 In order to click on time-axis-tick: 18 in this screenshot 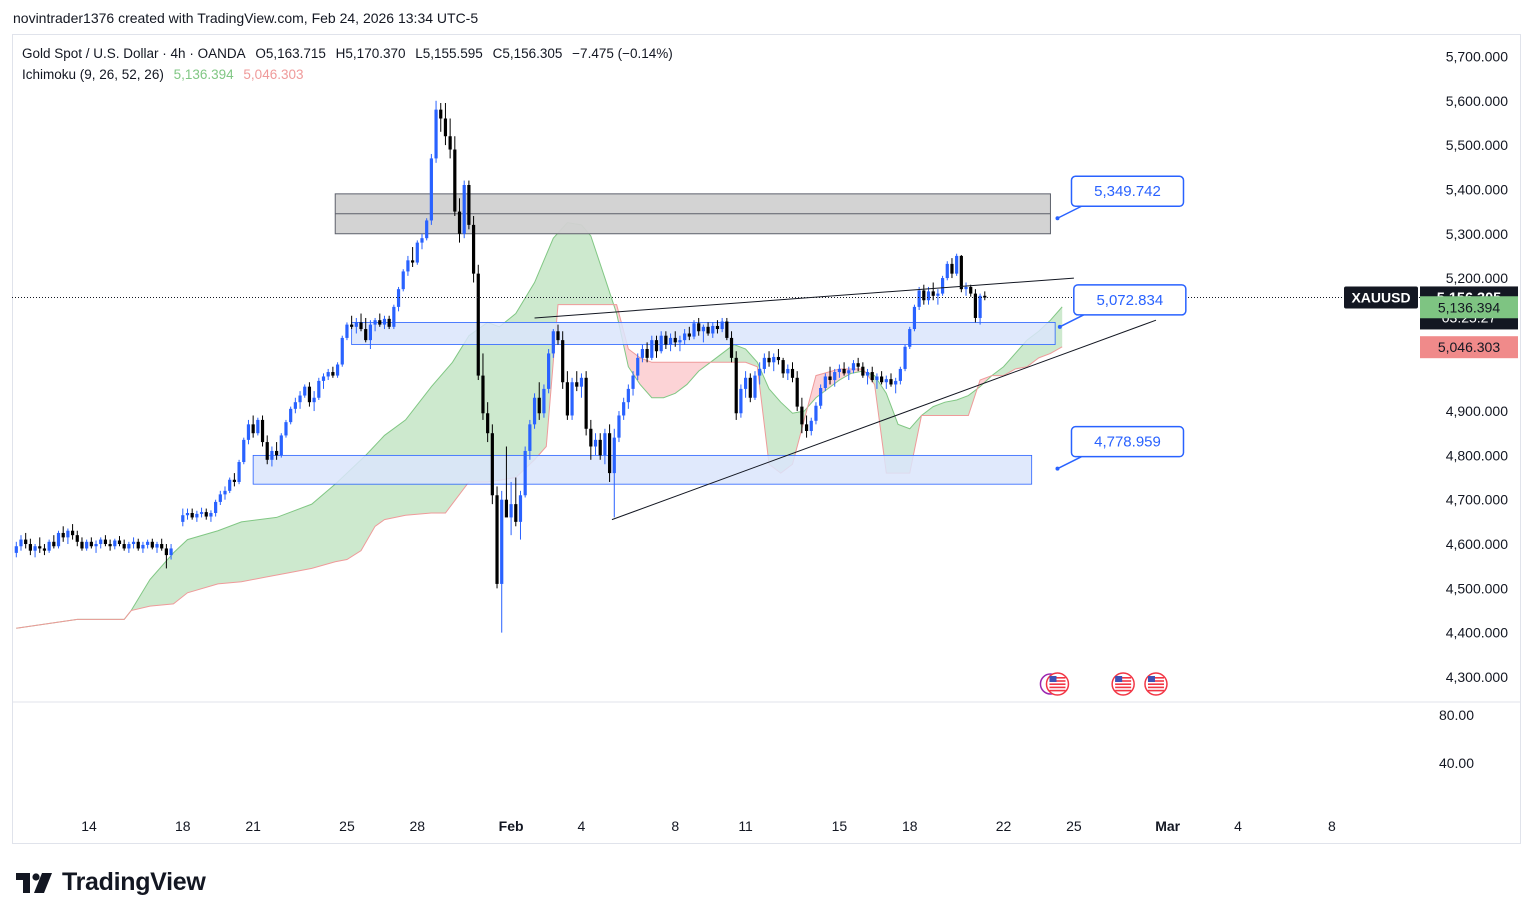, I will do `click(183, 826)`.